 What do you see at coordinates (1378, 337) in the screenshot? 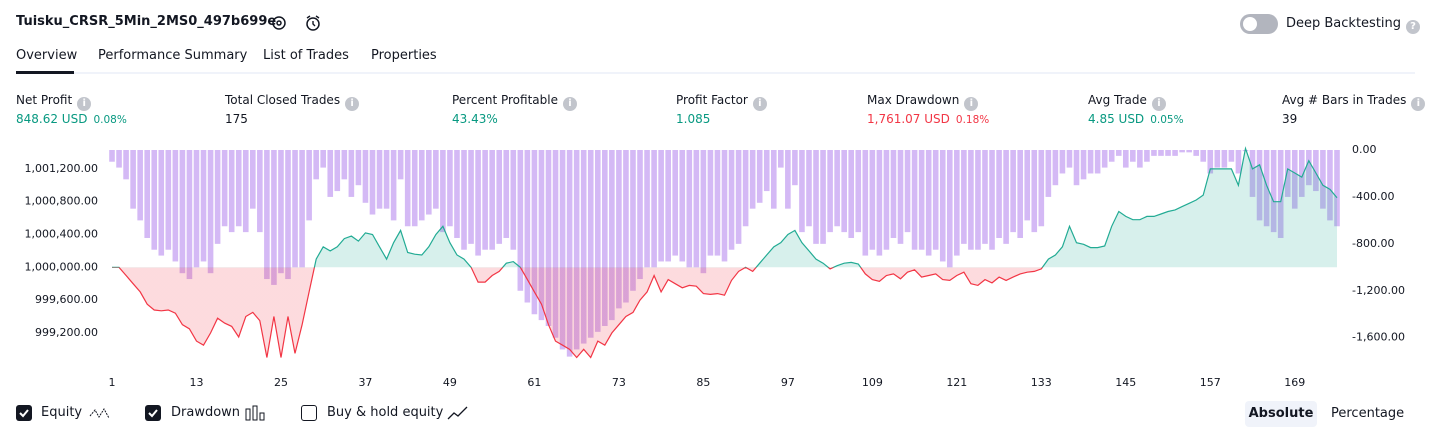
I see `y2-tick-label: -1,600.00` at bounding box center [1378, 337].